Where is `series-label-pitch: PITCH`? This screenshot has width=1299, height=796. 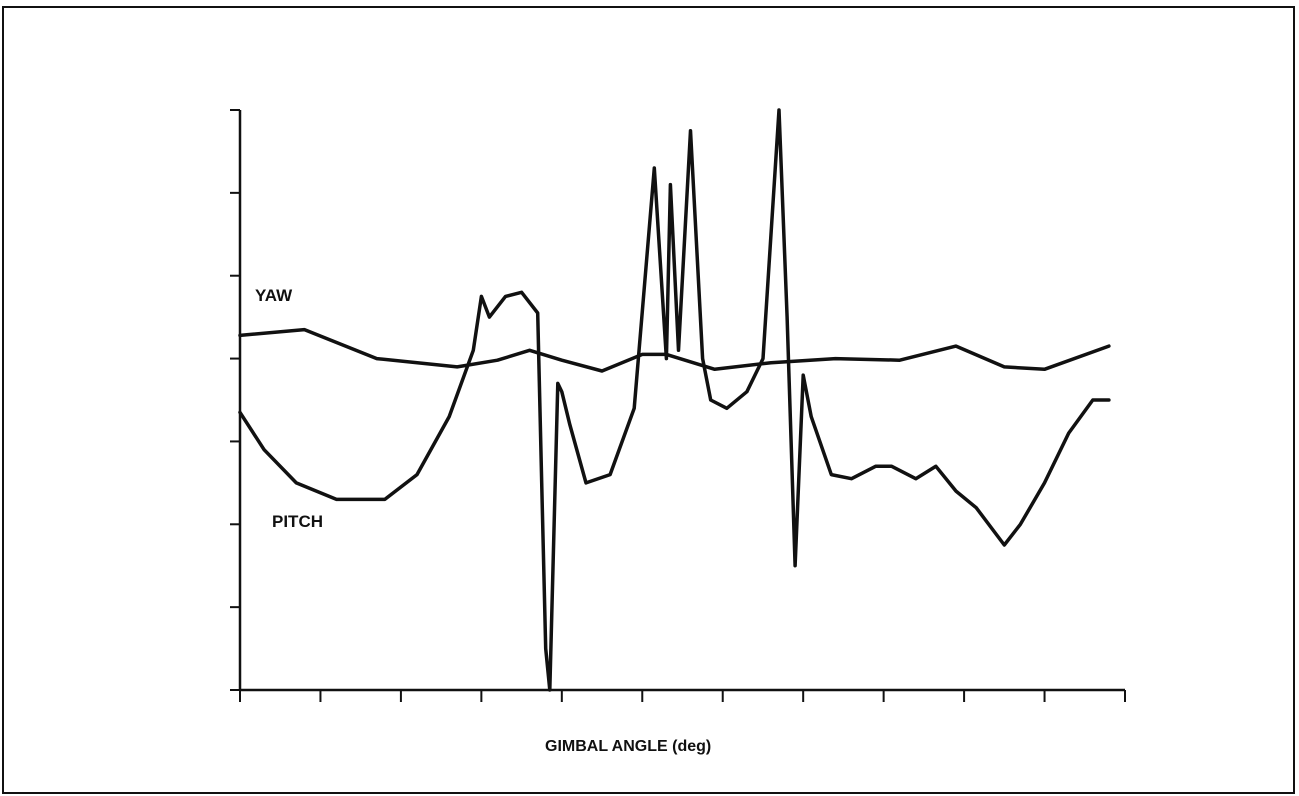 series-label-pitch: PITCH is located at coordinates (297, 521).